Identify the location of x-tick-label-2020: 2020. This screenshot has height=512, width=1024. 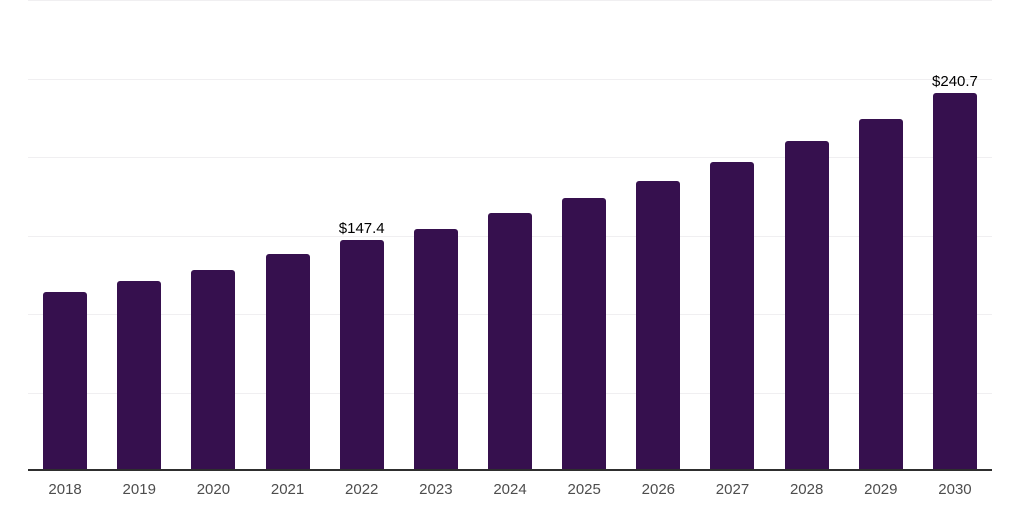
(213, 489).